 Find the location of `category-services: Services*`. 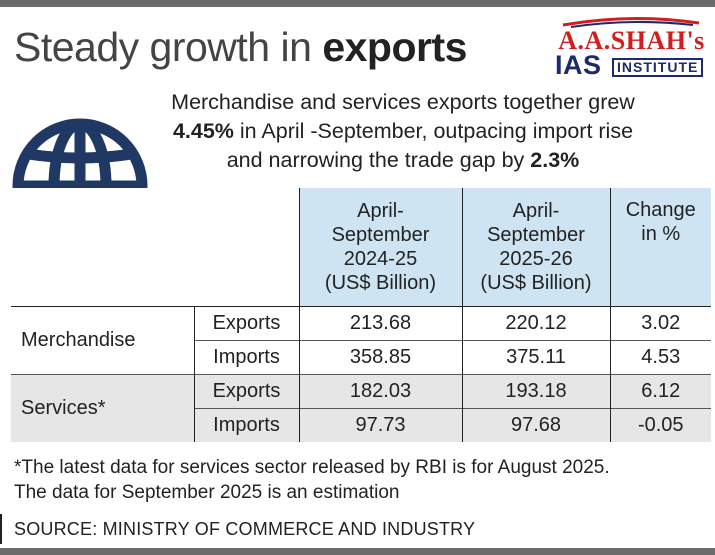

category-services: Services* is located at coordinates (102, 408).